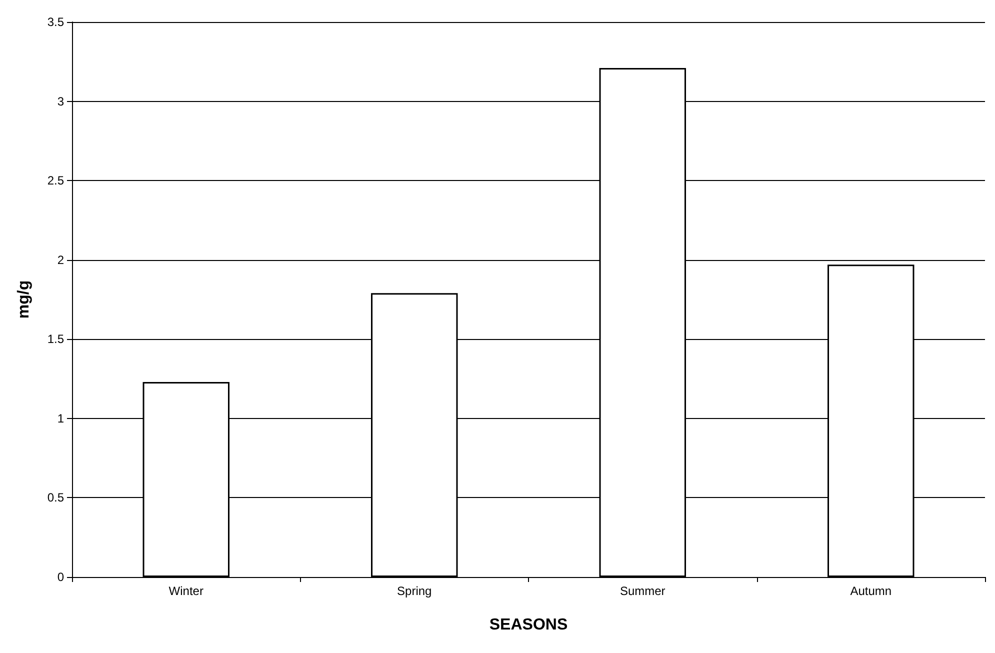 The image size is (995, 653). I want to click on y-tick-label: 3, so click(60, 101).